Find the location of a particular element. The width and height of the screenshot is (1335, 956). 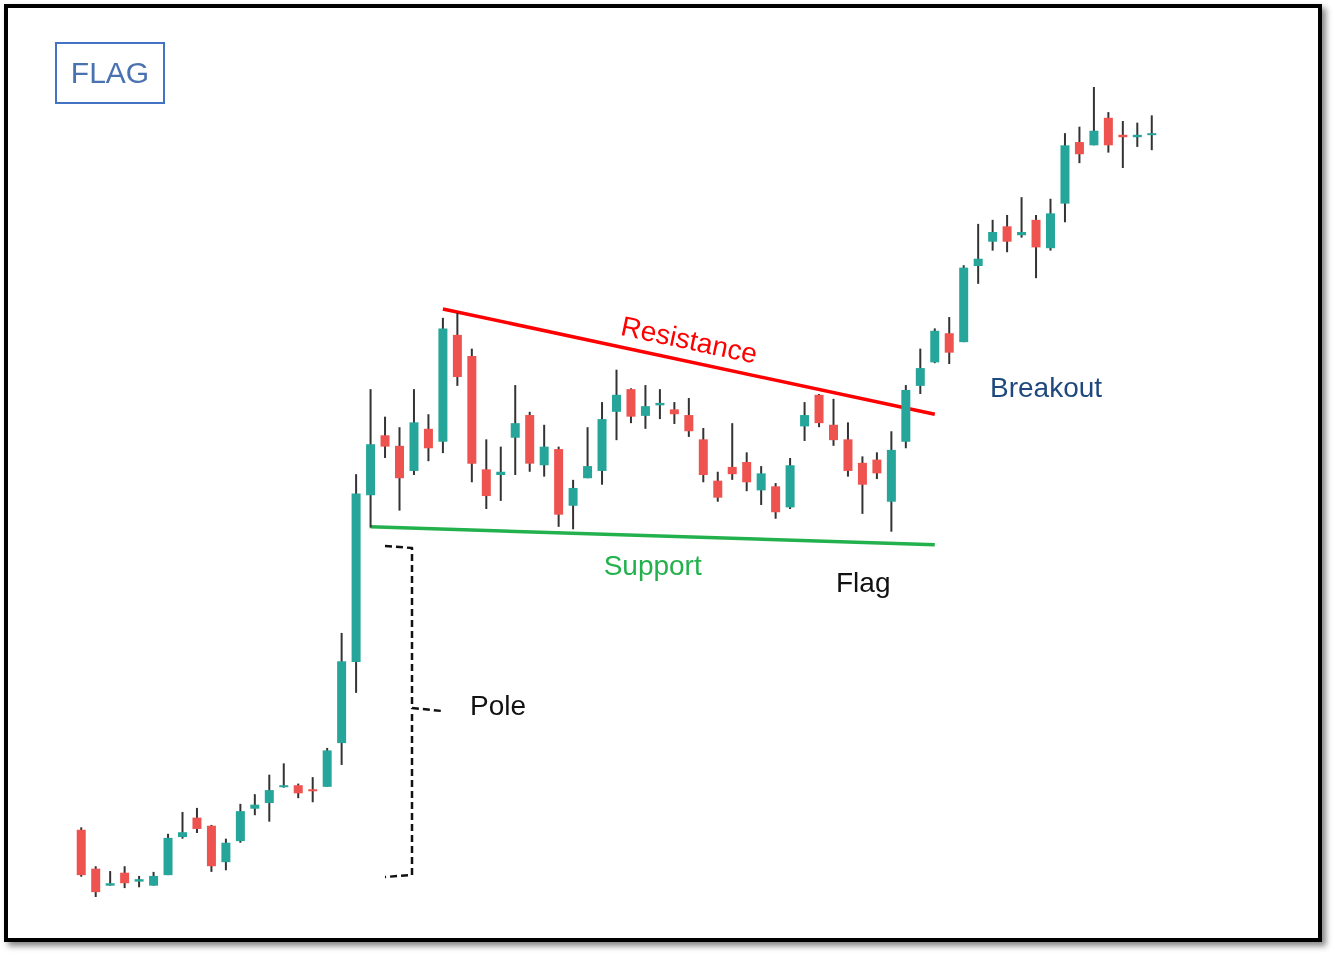

chart-title: FLAG is located at coordinates (110, 73).